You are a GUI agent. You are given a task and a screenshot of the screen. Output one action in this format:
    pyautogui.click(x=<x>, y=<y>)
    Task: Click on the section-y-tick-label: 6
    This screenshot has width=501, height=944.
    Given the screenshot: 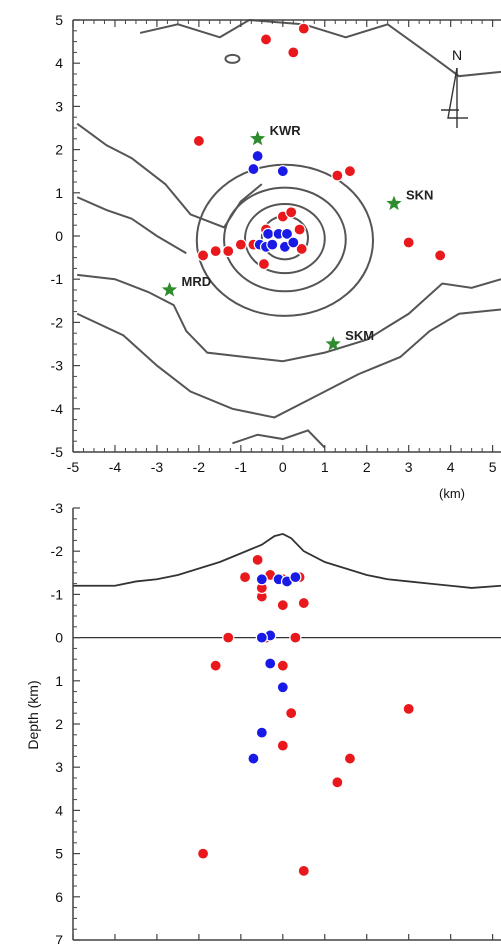 What is the action you would take?
    pyautogui.click(x=59, y=897)
    